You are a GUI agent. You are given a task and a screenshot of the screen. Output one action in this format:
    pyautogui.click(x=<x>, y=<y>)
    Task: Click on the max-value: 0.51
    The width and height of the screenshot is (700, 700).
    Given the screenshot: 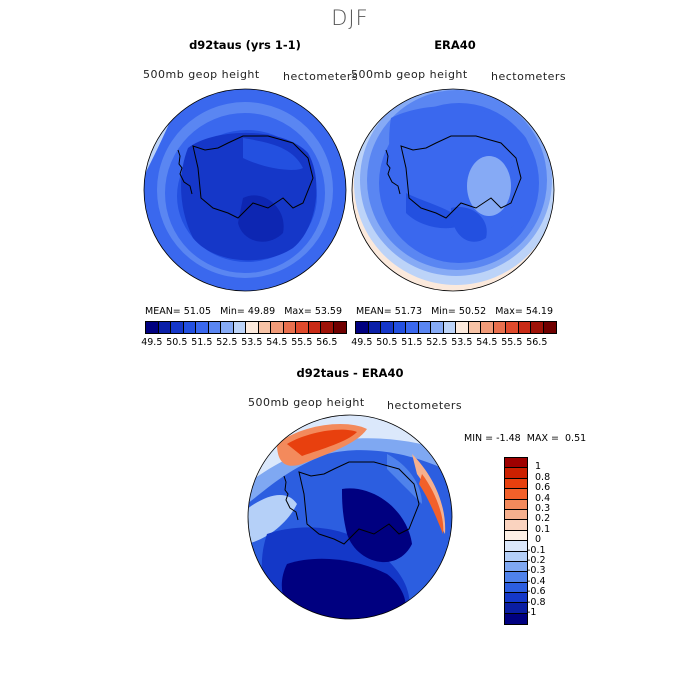 What is the action you would take?
    pyautogui.click(x=576, y=438)
    